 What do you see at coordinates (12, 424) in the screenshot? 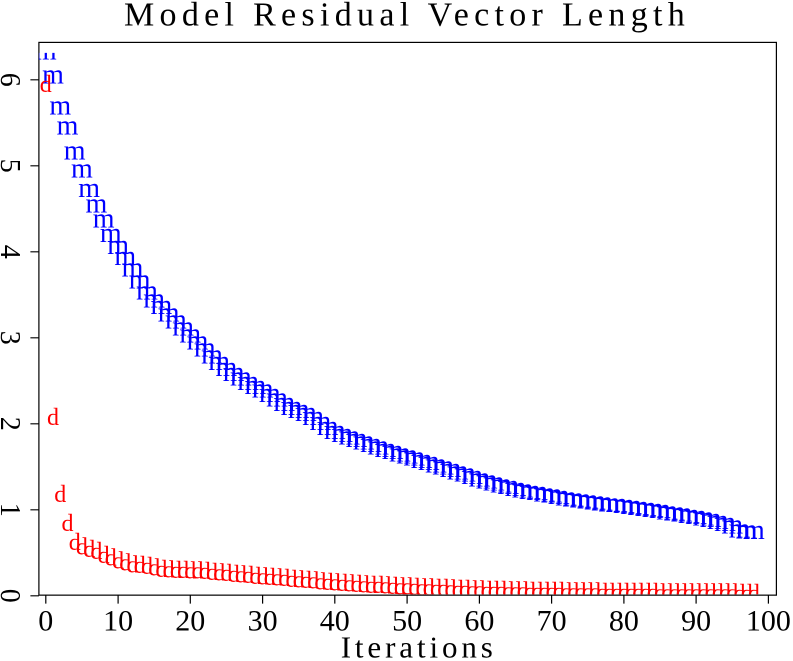
I see `svg-text: 2` at bounding box center [12, 424].